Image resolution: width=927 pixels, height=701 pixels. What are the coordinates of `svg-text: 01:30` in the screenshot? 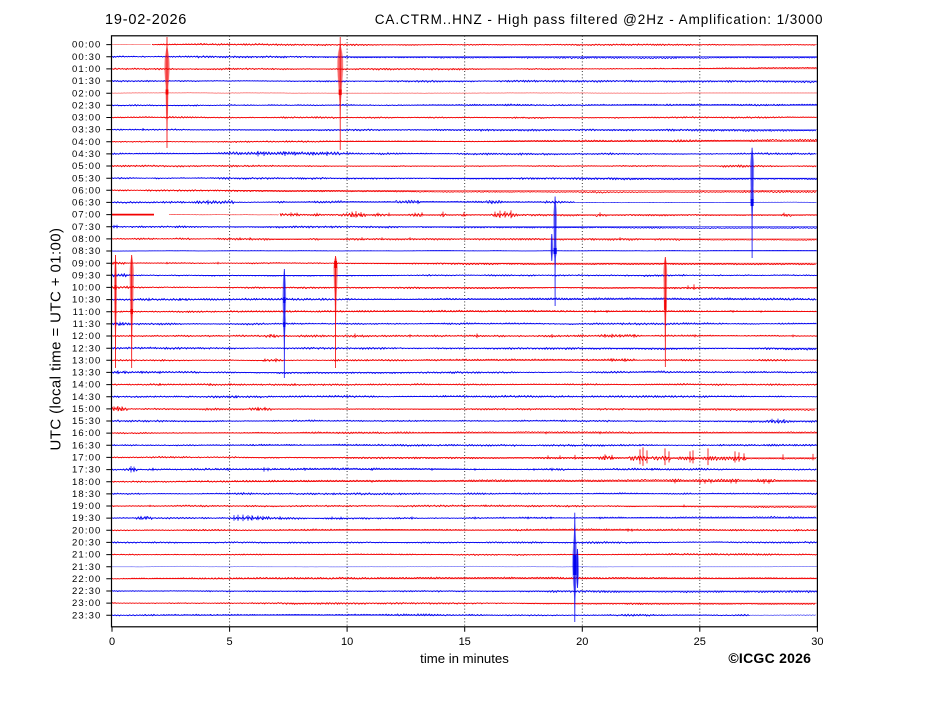 It's located at (87, 81).